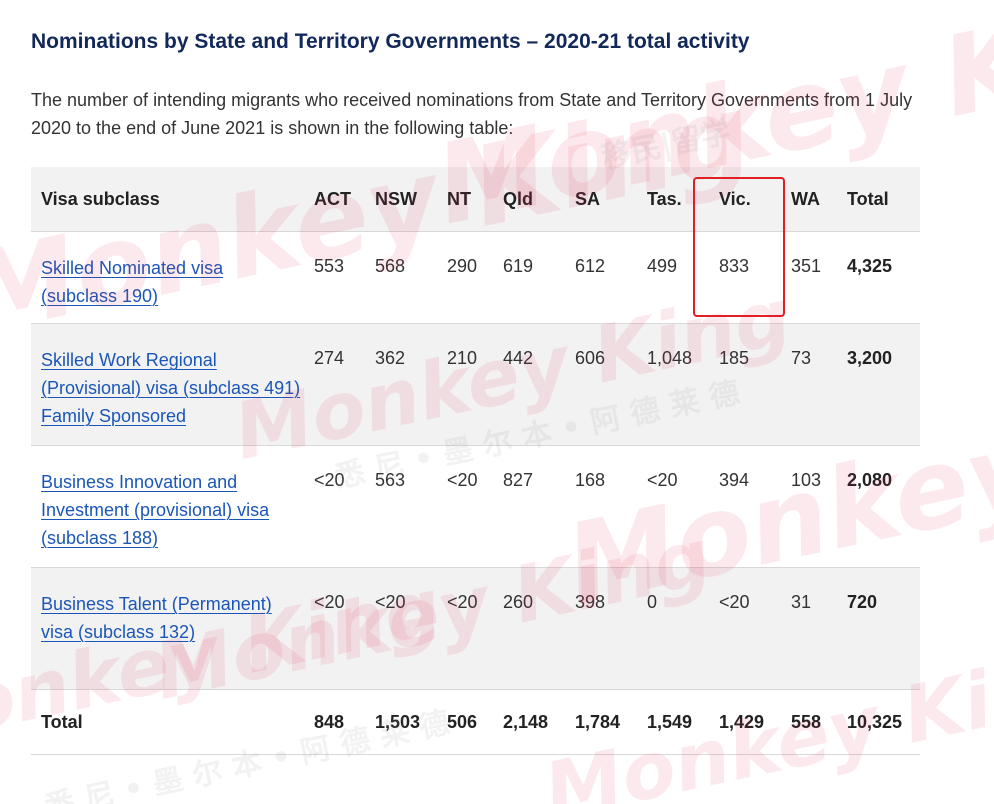  Describe the element at coordinates (401, 277) in the screenshot. I see `cell-nsw: 568` at that location.